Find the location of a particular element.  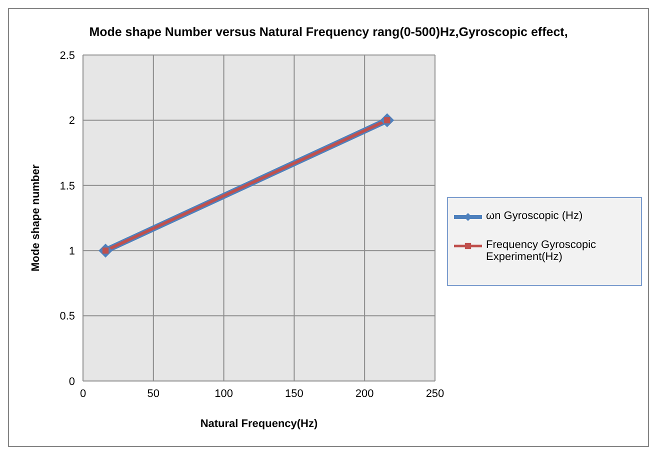

x-tick-label: 100 is located at coordinates (223, 394).